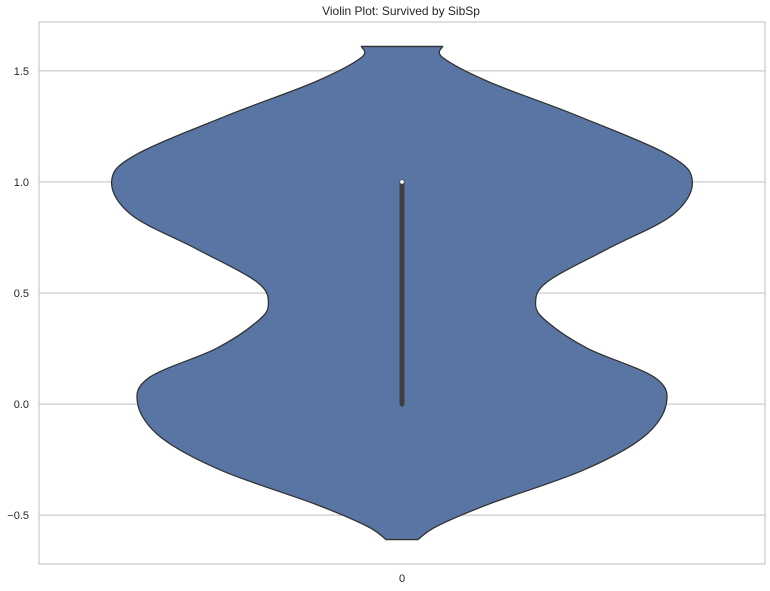 The image size is (770, 591). I want to click on chart-title: Violin Plot: Survived by SibSp, so click(401, 11).